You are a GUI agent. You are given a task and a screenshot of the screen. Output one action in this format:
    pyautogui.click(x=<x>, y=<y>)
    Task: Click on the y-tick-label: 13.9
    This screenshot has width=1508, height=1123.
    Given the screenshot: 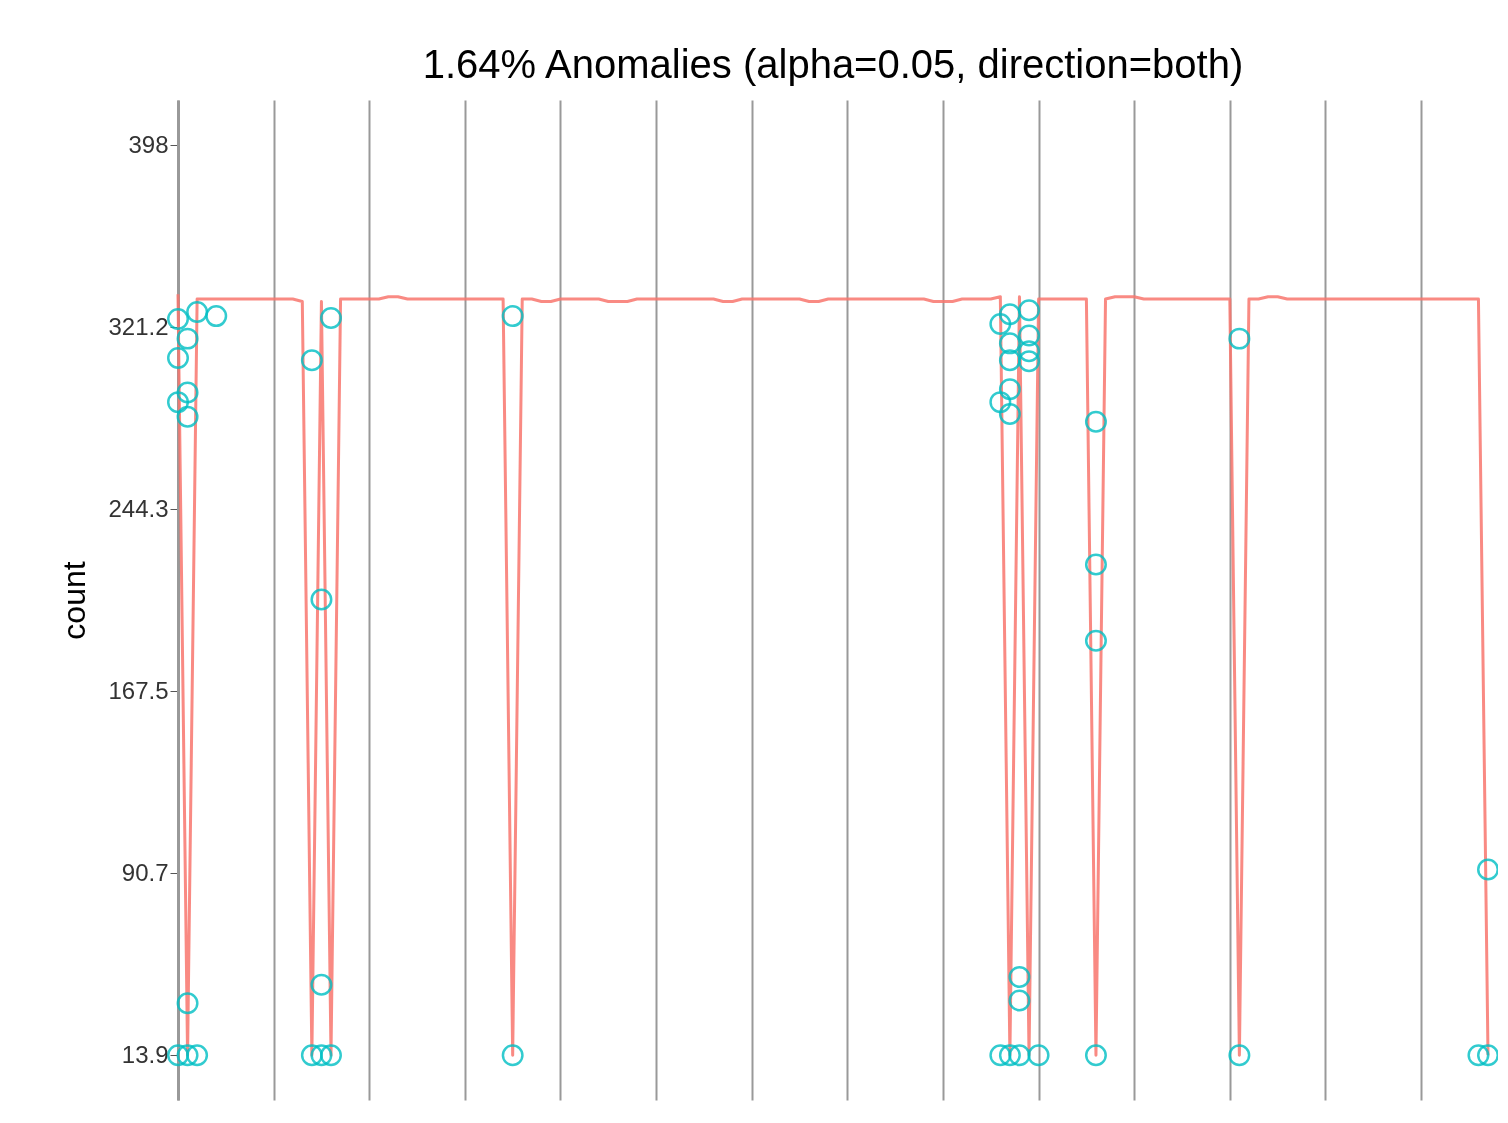 What is the action you would take?
    pyautogui.click(x=145, y=1054)
    